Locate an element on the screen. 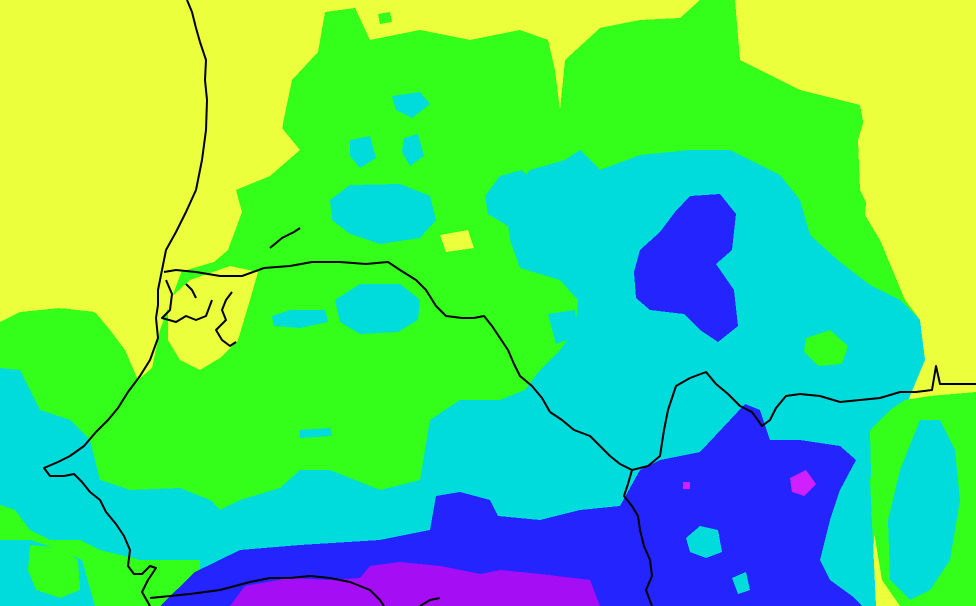  field-yellow-top-mid is located at coordinates (531, 25).